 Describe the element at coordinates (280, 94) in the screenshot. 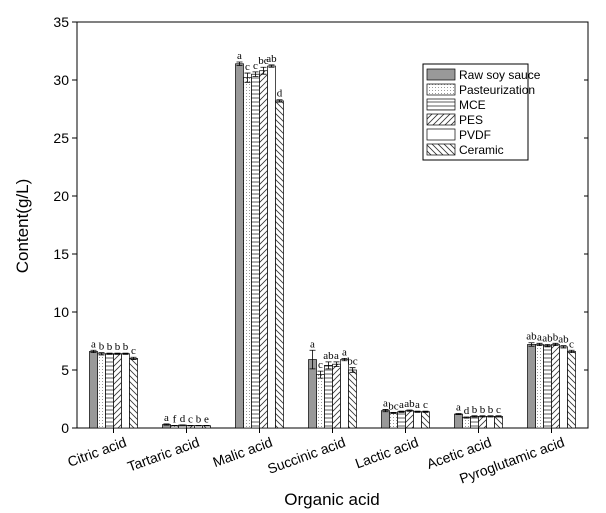

I see `significance-letter: d` at that location.